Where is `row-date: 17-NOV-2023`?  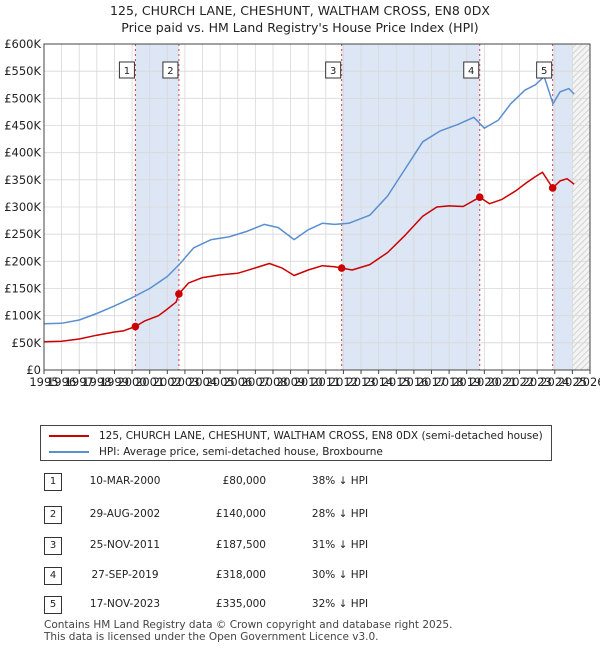
row-date: 17-NOV-2023 is located at coordinates (125, 604).